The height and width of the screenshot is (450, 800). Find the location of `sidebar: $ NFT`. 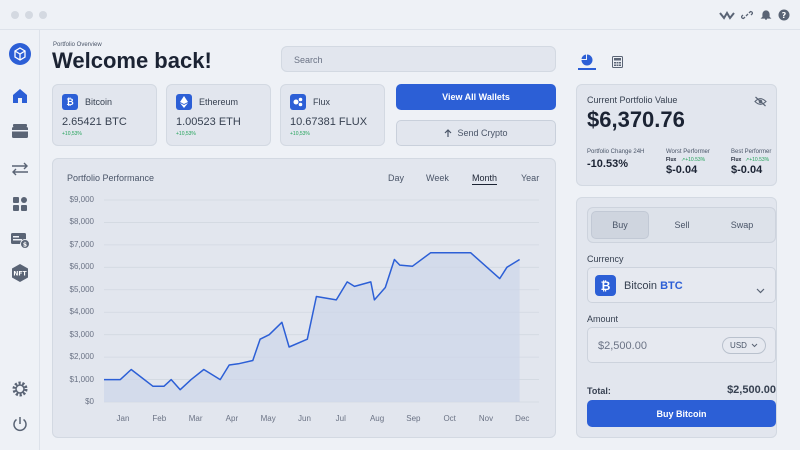

sidebar: $ NFT is located at coordinates (20, 240).